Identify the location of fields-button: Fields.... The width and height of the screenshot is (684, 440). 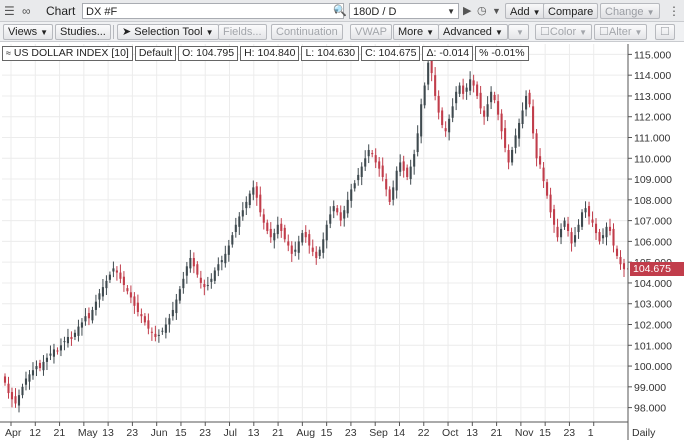
(242, 32).